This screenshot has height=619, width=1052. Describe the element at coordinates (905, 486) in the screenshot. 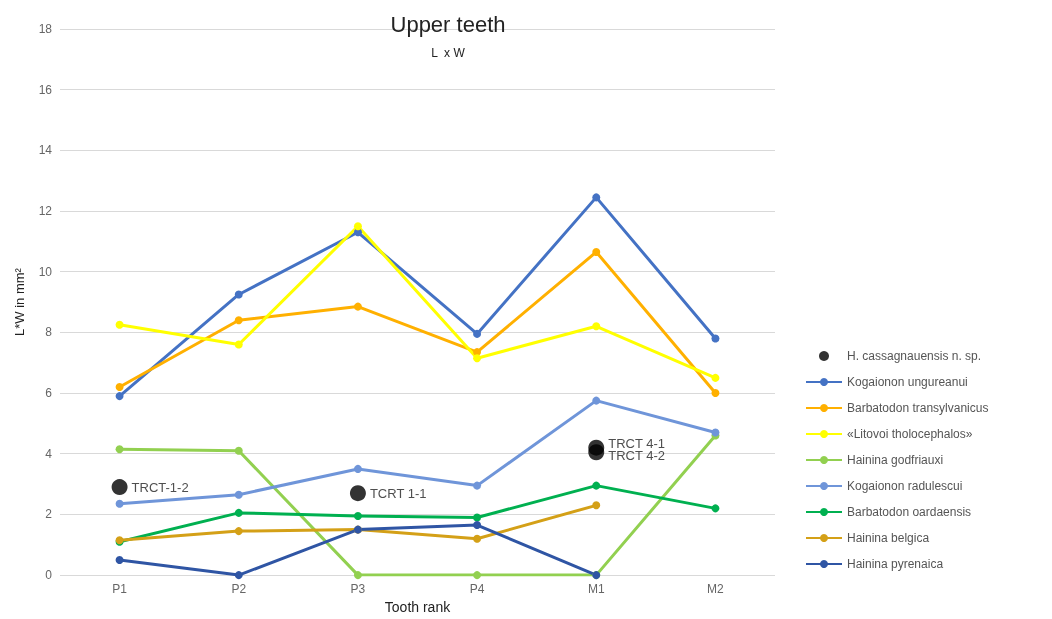

I see `legend-label: Kogaionon radulescui` at that location.